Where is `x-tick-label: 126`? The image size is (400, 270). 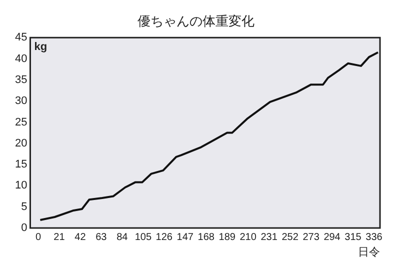 x-tick-label: 126 is located at coordinates (164, 237).